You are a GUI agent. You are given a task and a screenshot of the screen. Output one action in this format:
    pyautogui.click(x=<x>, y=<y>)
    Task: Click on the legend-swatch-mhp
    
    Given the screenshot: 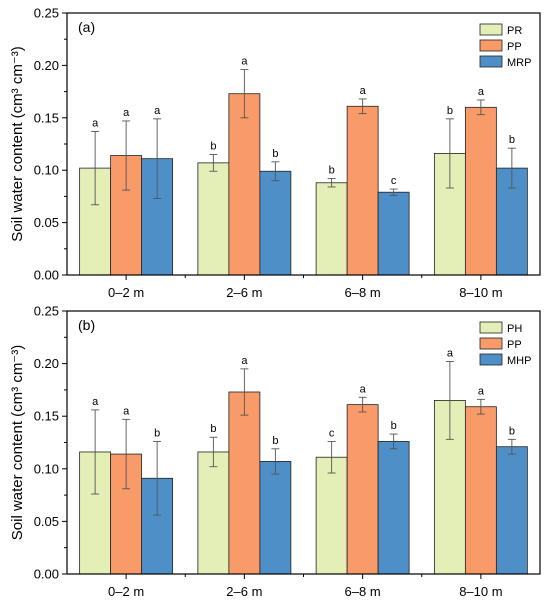 What is the action you would take?
    pyautogui.click(x=491, y=359)
    